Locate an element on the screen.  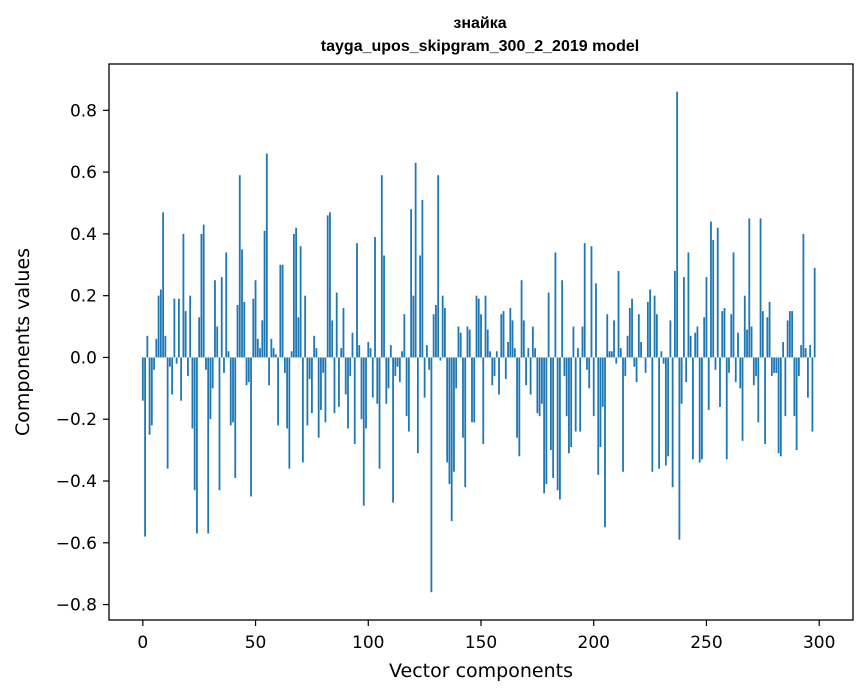
x-tick-label: 300 is located at coordinates (819, 643).